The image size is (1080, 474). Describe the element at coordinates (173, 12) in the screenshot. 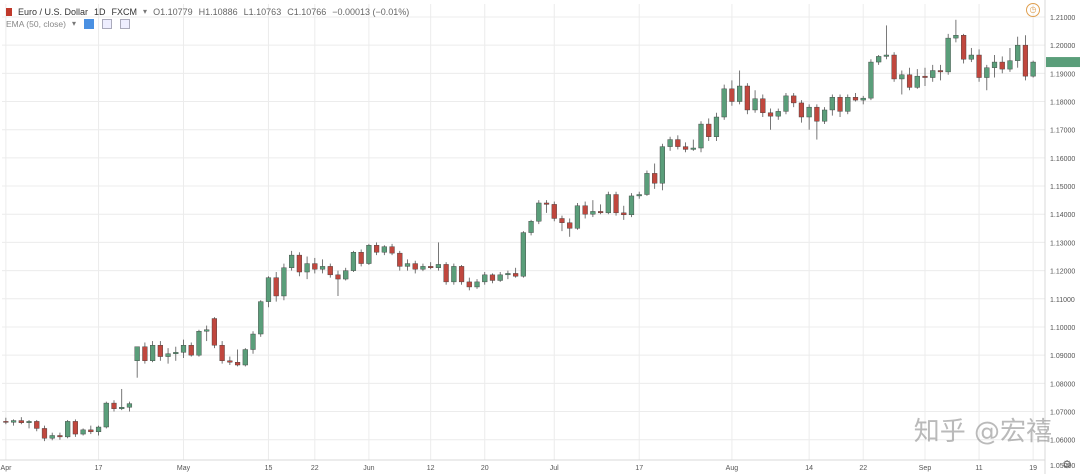

I see `open-value: O1.10779` at that location.